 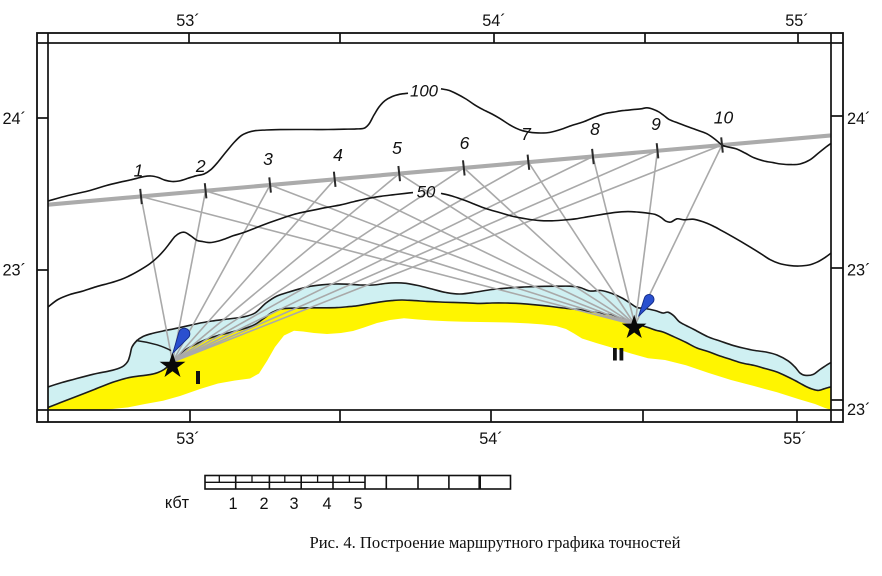 I want to click on svg-text: 7, so click(x=526, y=134).